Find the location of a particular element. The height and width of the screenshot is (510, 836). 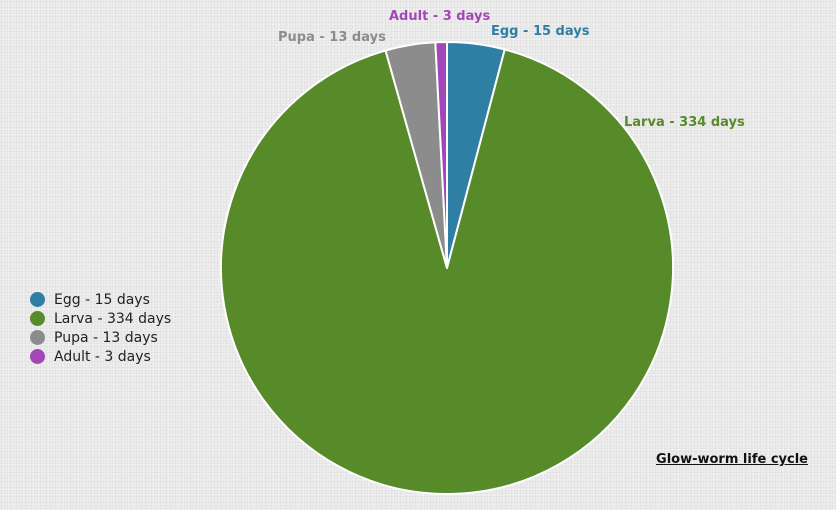

slice-label-4: Adult - 3 days is located at coordinates (439, 16).